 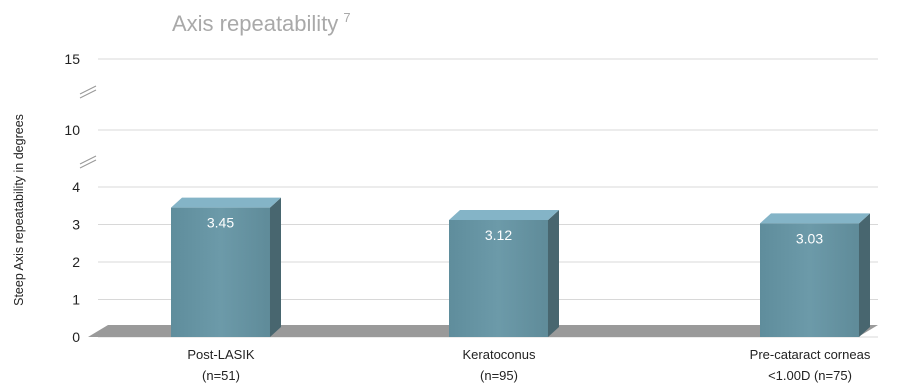 What do you see at coordinates (76, 300) in the screenshot?
I see `y-tick-1: 1` at bounding box center [76, 300].